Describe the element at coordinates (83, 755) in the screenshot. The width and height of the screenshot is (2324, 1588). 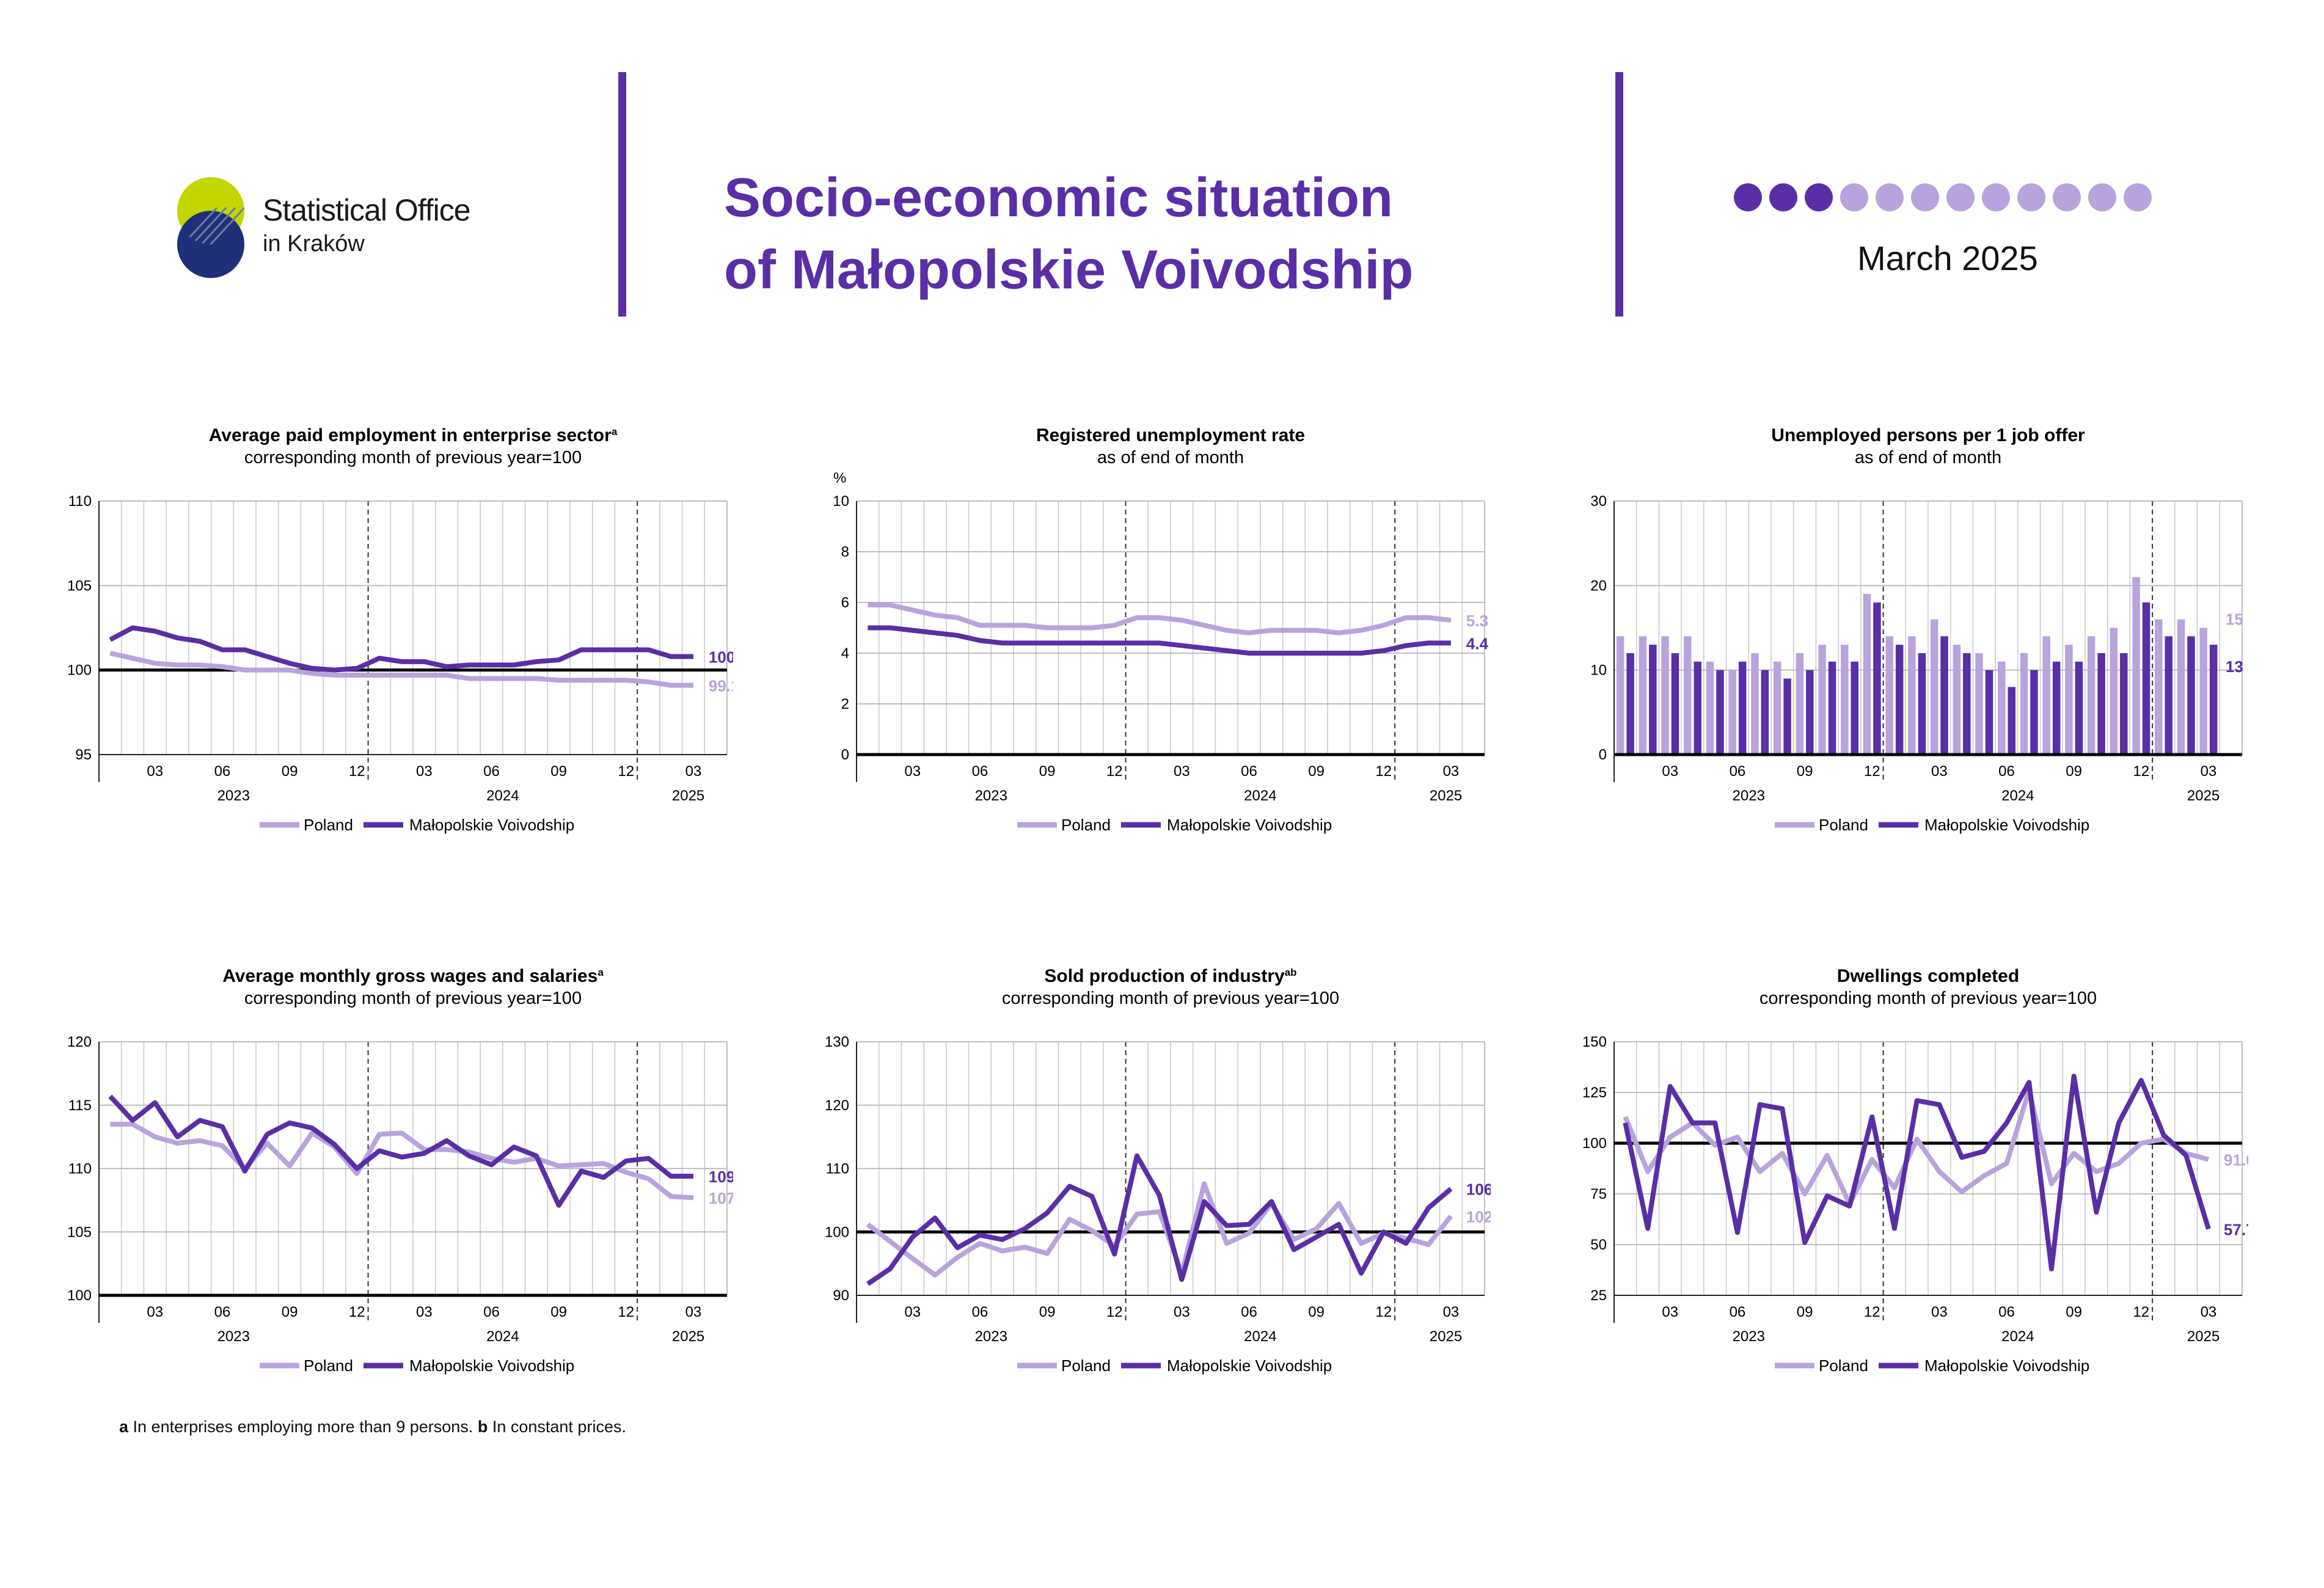
I see `y-tick-label: 95` at that location.